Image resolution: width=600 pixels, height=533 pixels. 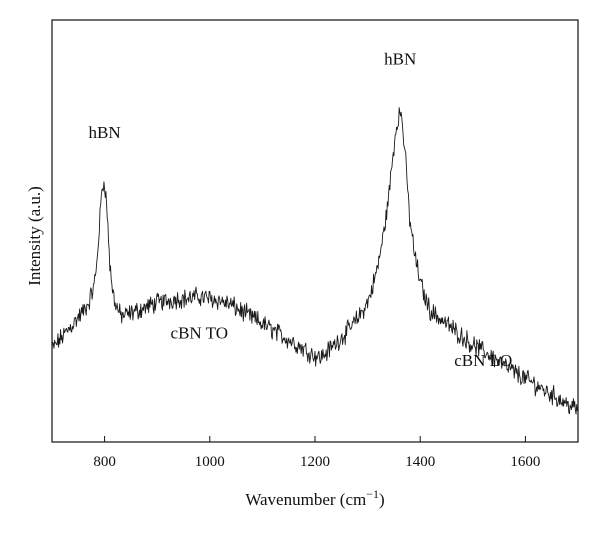 What do you see at coordinates (315, 462) in the screenshot?
I see `x-tick-label: 1200` at bounding box center [315, 462].